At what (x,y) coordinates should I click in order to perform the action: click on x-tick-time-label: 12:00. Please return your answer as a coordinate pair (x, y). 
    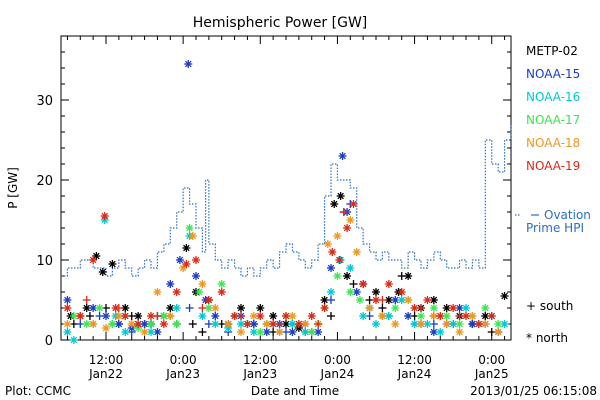
    Looking at the image, I should click on (414, 360).